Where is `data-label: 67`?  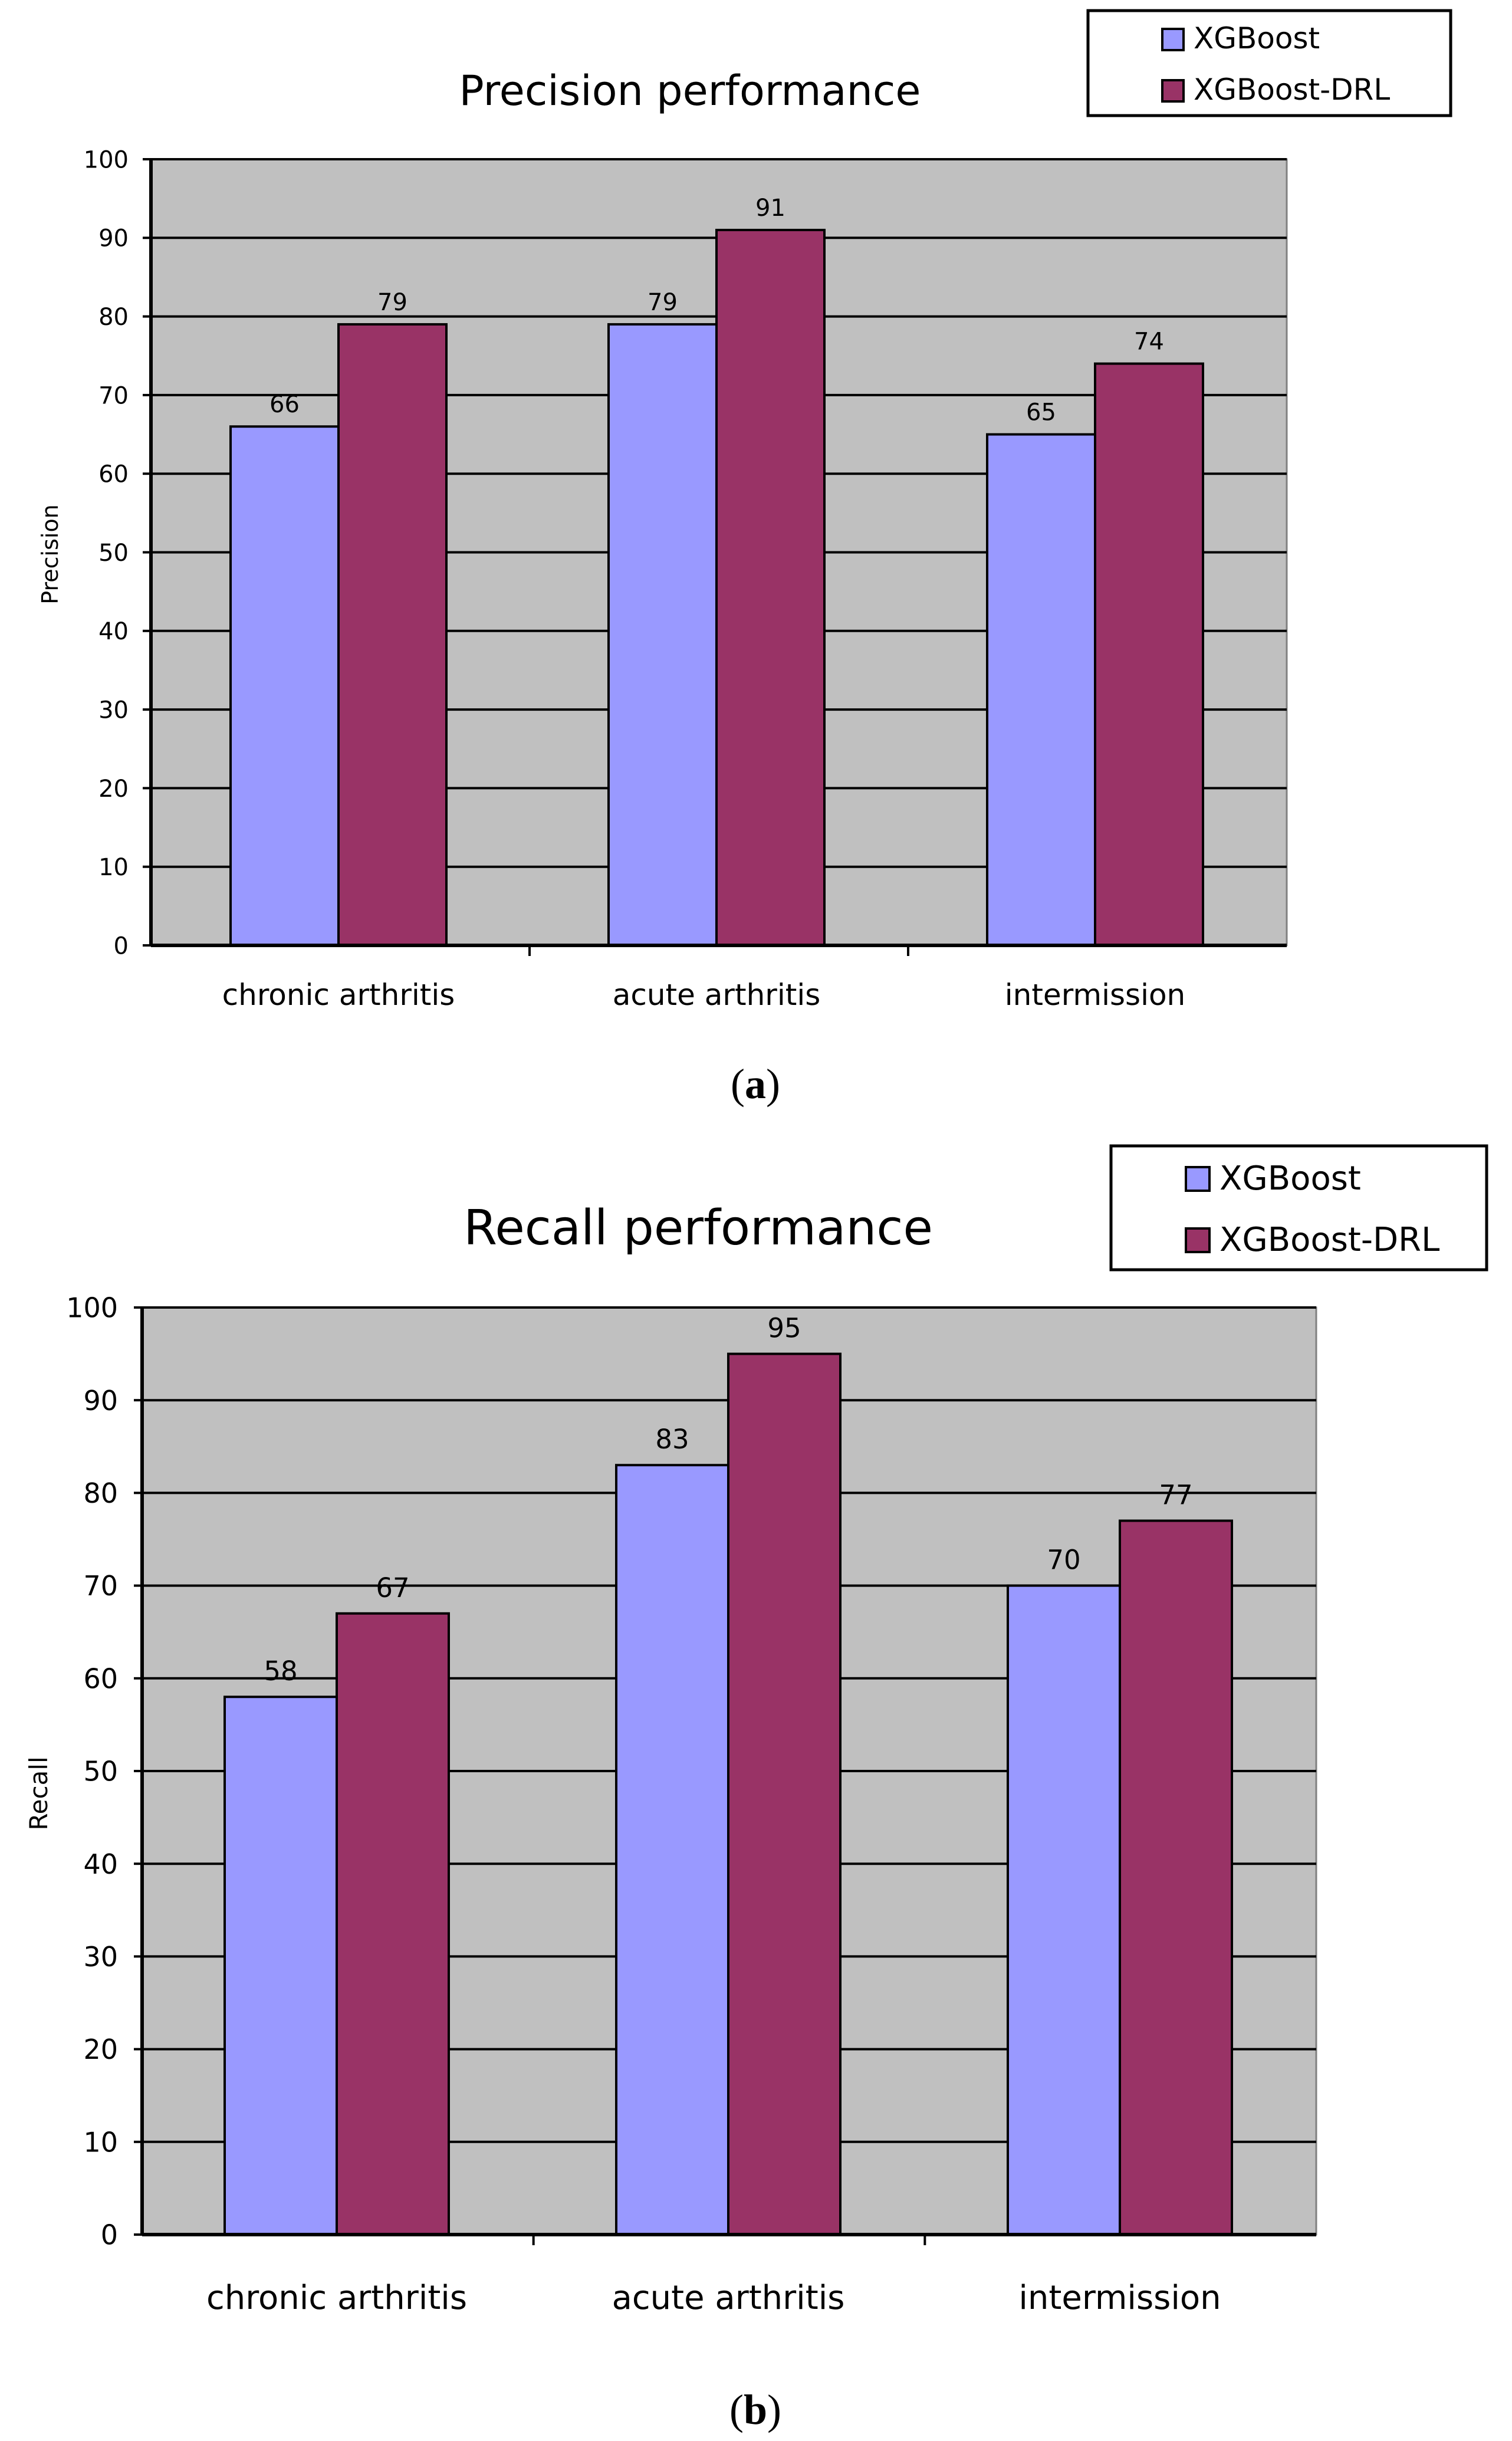 data-label: 67 is located at coordinates (392, 1588).